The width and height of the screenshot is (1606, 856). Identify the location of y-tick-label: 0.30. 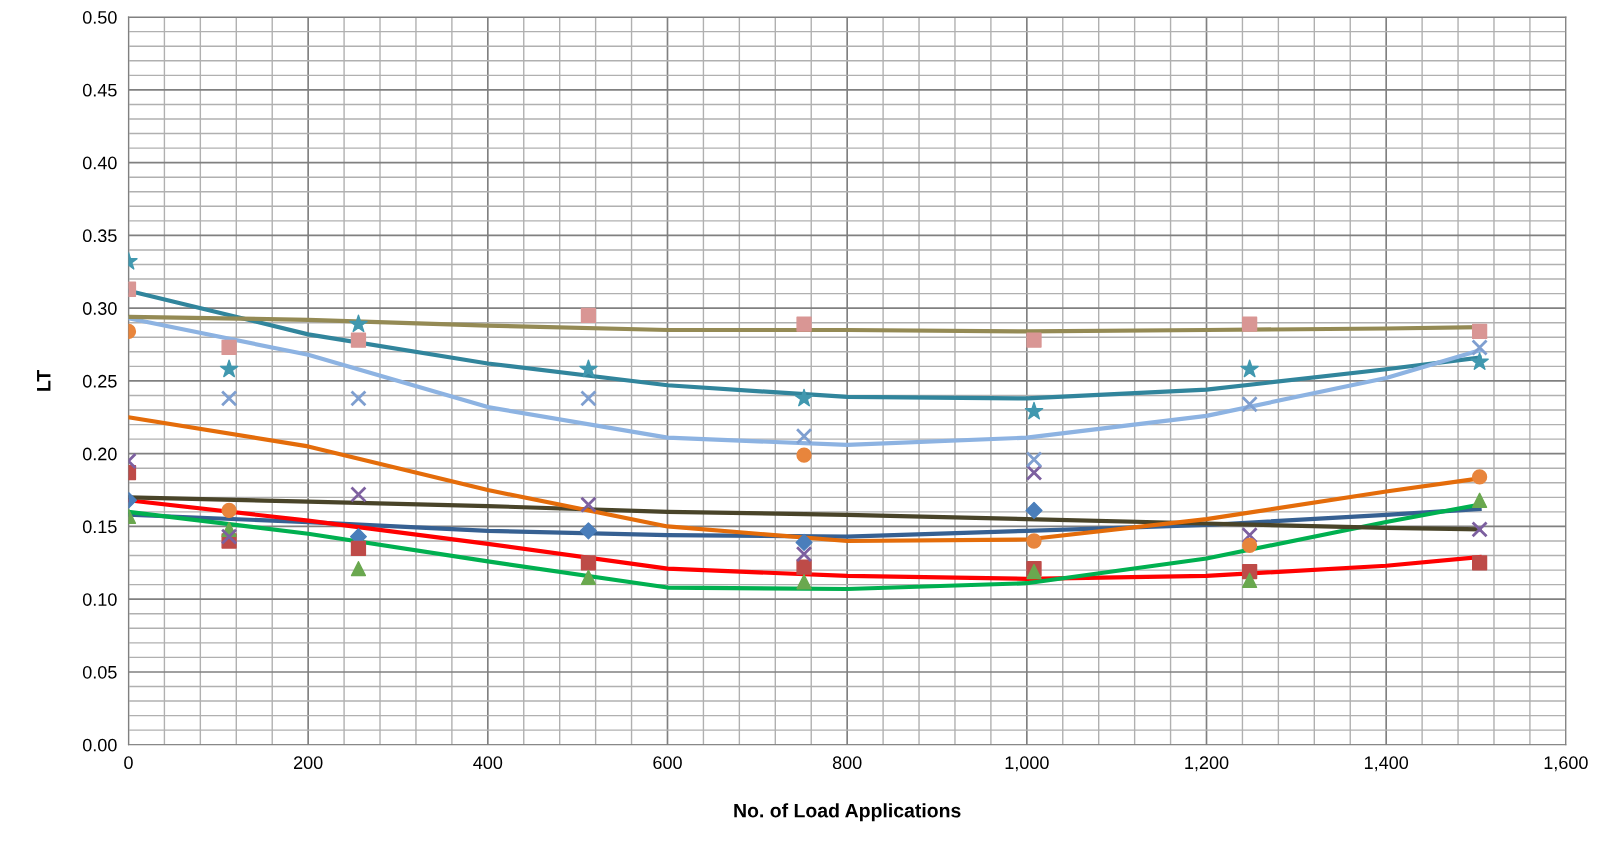
(99, 308).